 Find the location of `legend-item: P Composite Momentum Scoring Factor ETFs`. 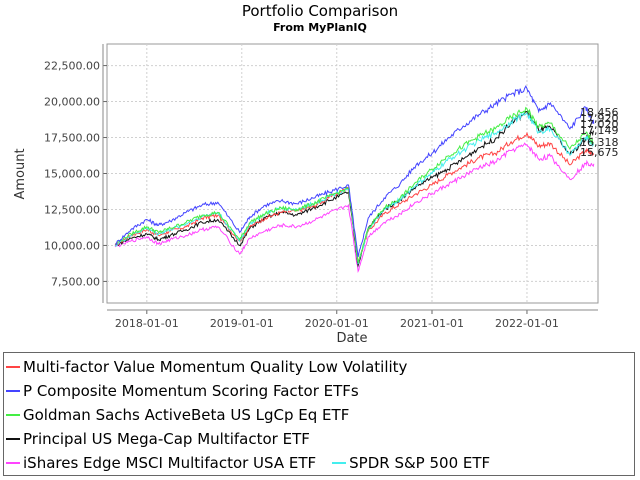

legend-item: P Composite Momentum Scoring Factor ETFs is located at coordinates (181, 391).